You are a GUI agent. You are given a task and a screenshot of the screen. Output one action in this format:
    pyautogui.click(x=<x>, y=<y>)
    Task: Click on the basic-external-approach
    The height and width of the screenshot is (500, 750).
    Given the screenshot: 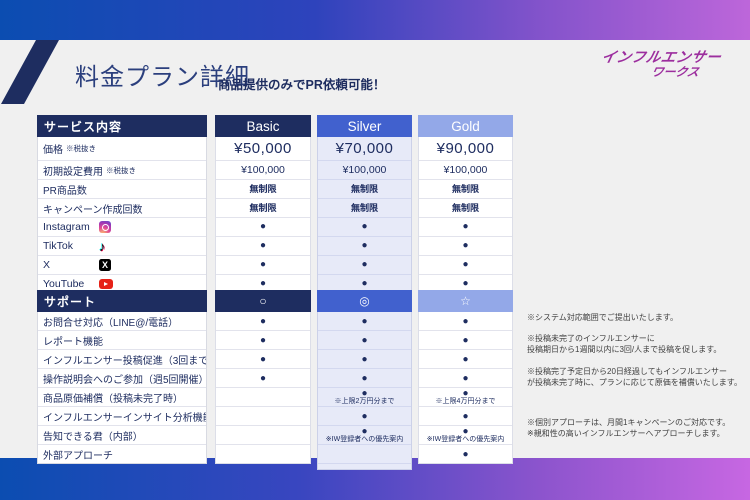 What is the action you would take?
    pyautogui.click(x=263, y=454)
    